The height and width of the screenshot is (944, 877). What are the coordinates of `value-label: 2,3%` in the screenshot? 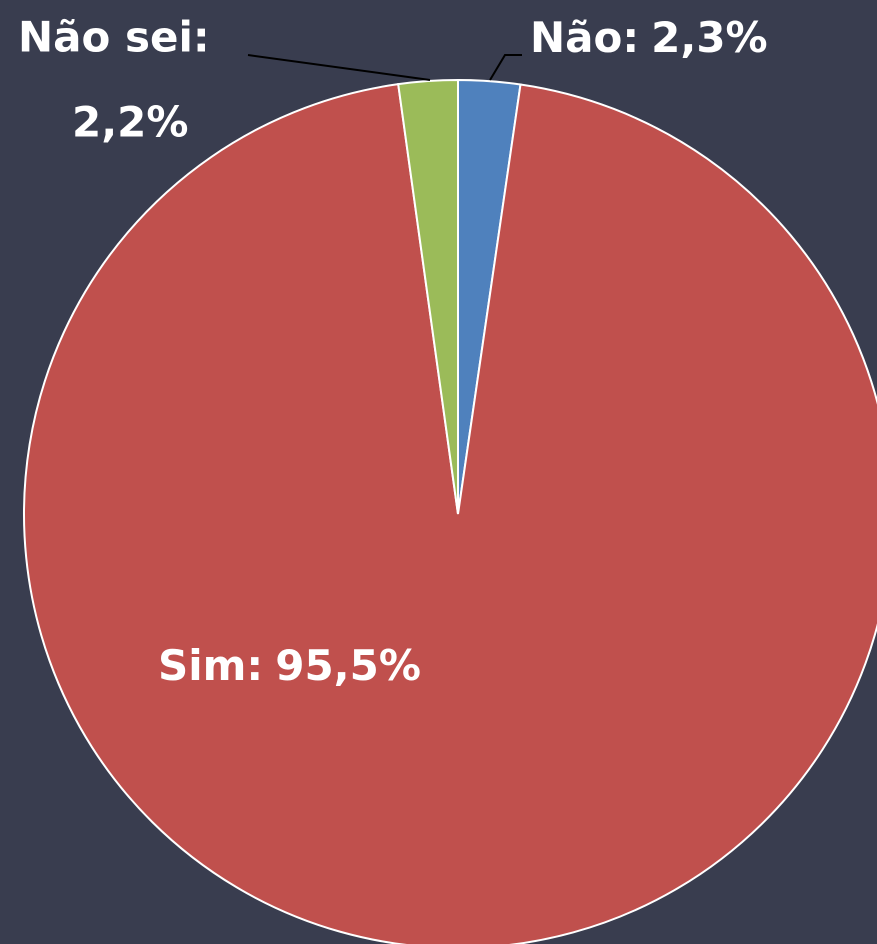 It's located at (709, 37).